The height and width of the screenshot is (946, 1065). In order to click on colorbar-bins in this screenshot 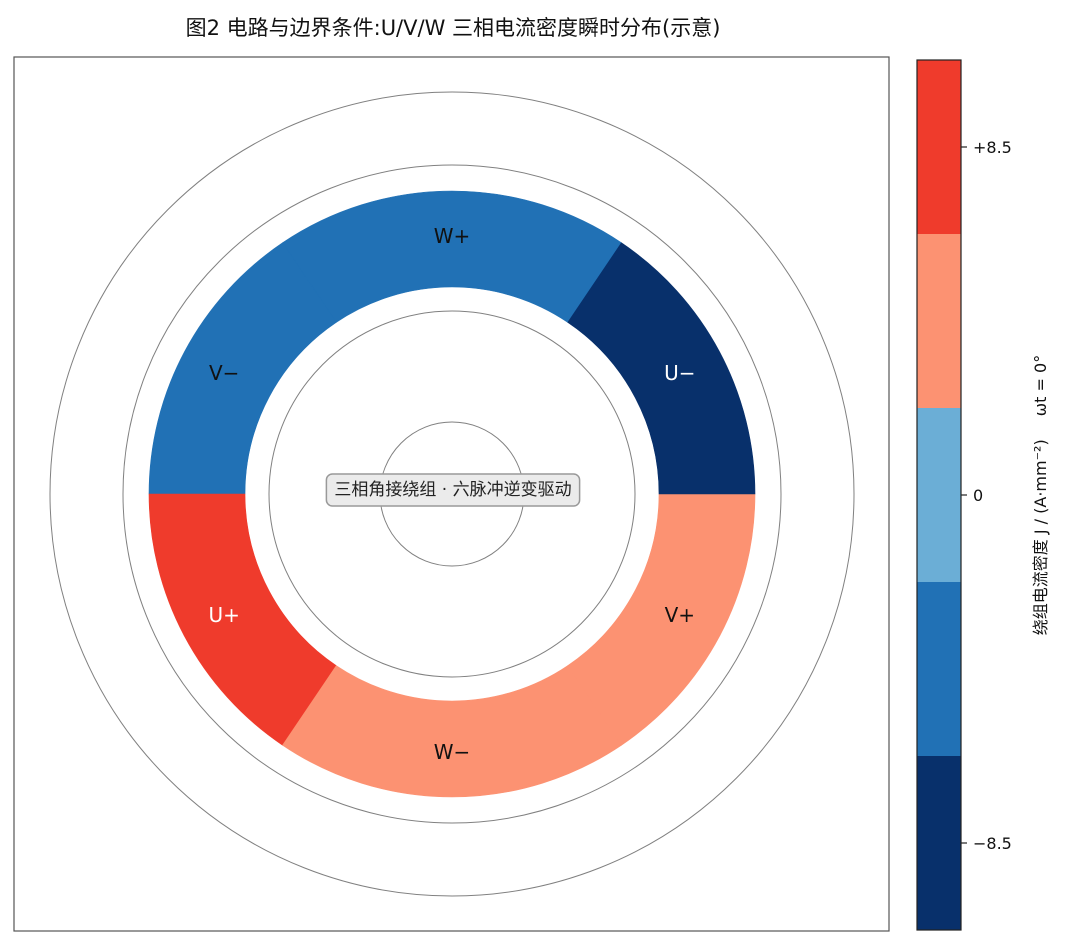, I will do `click(939, 495)`.